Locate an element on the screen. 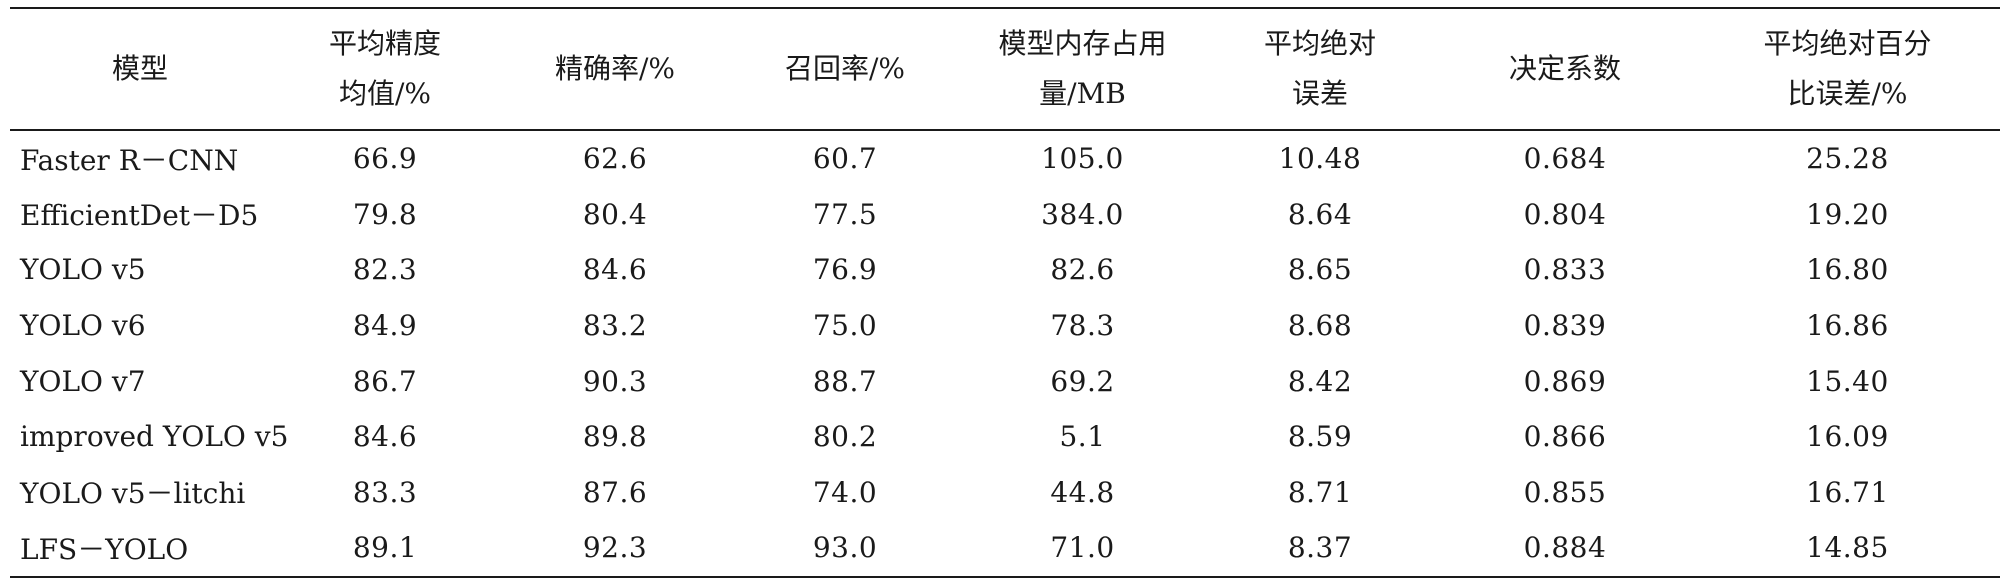  cell-model-size: 82.6 is located at coordinates (1082, 270).